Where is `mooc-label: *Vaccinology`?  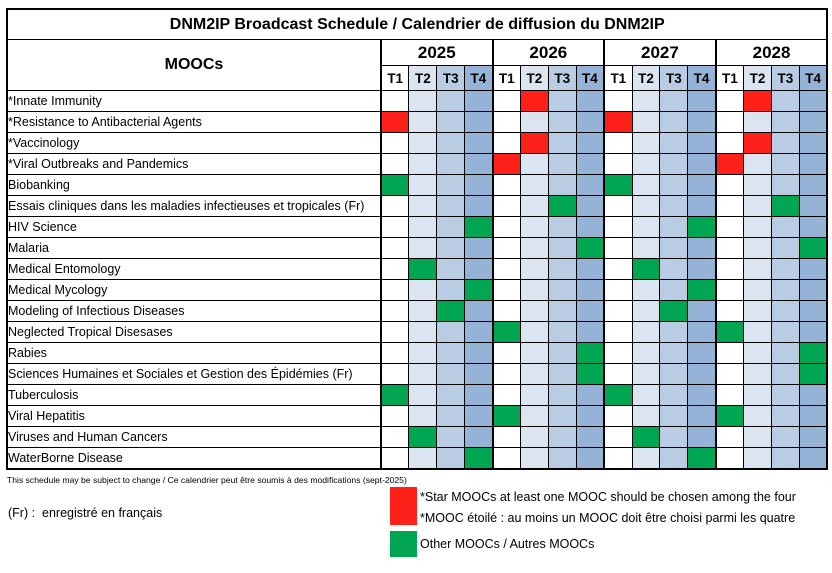
mooc-label: *Vaccinology is located at coordinates (194, 143).